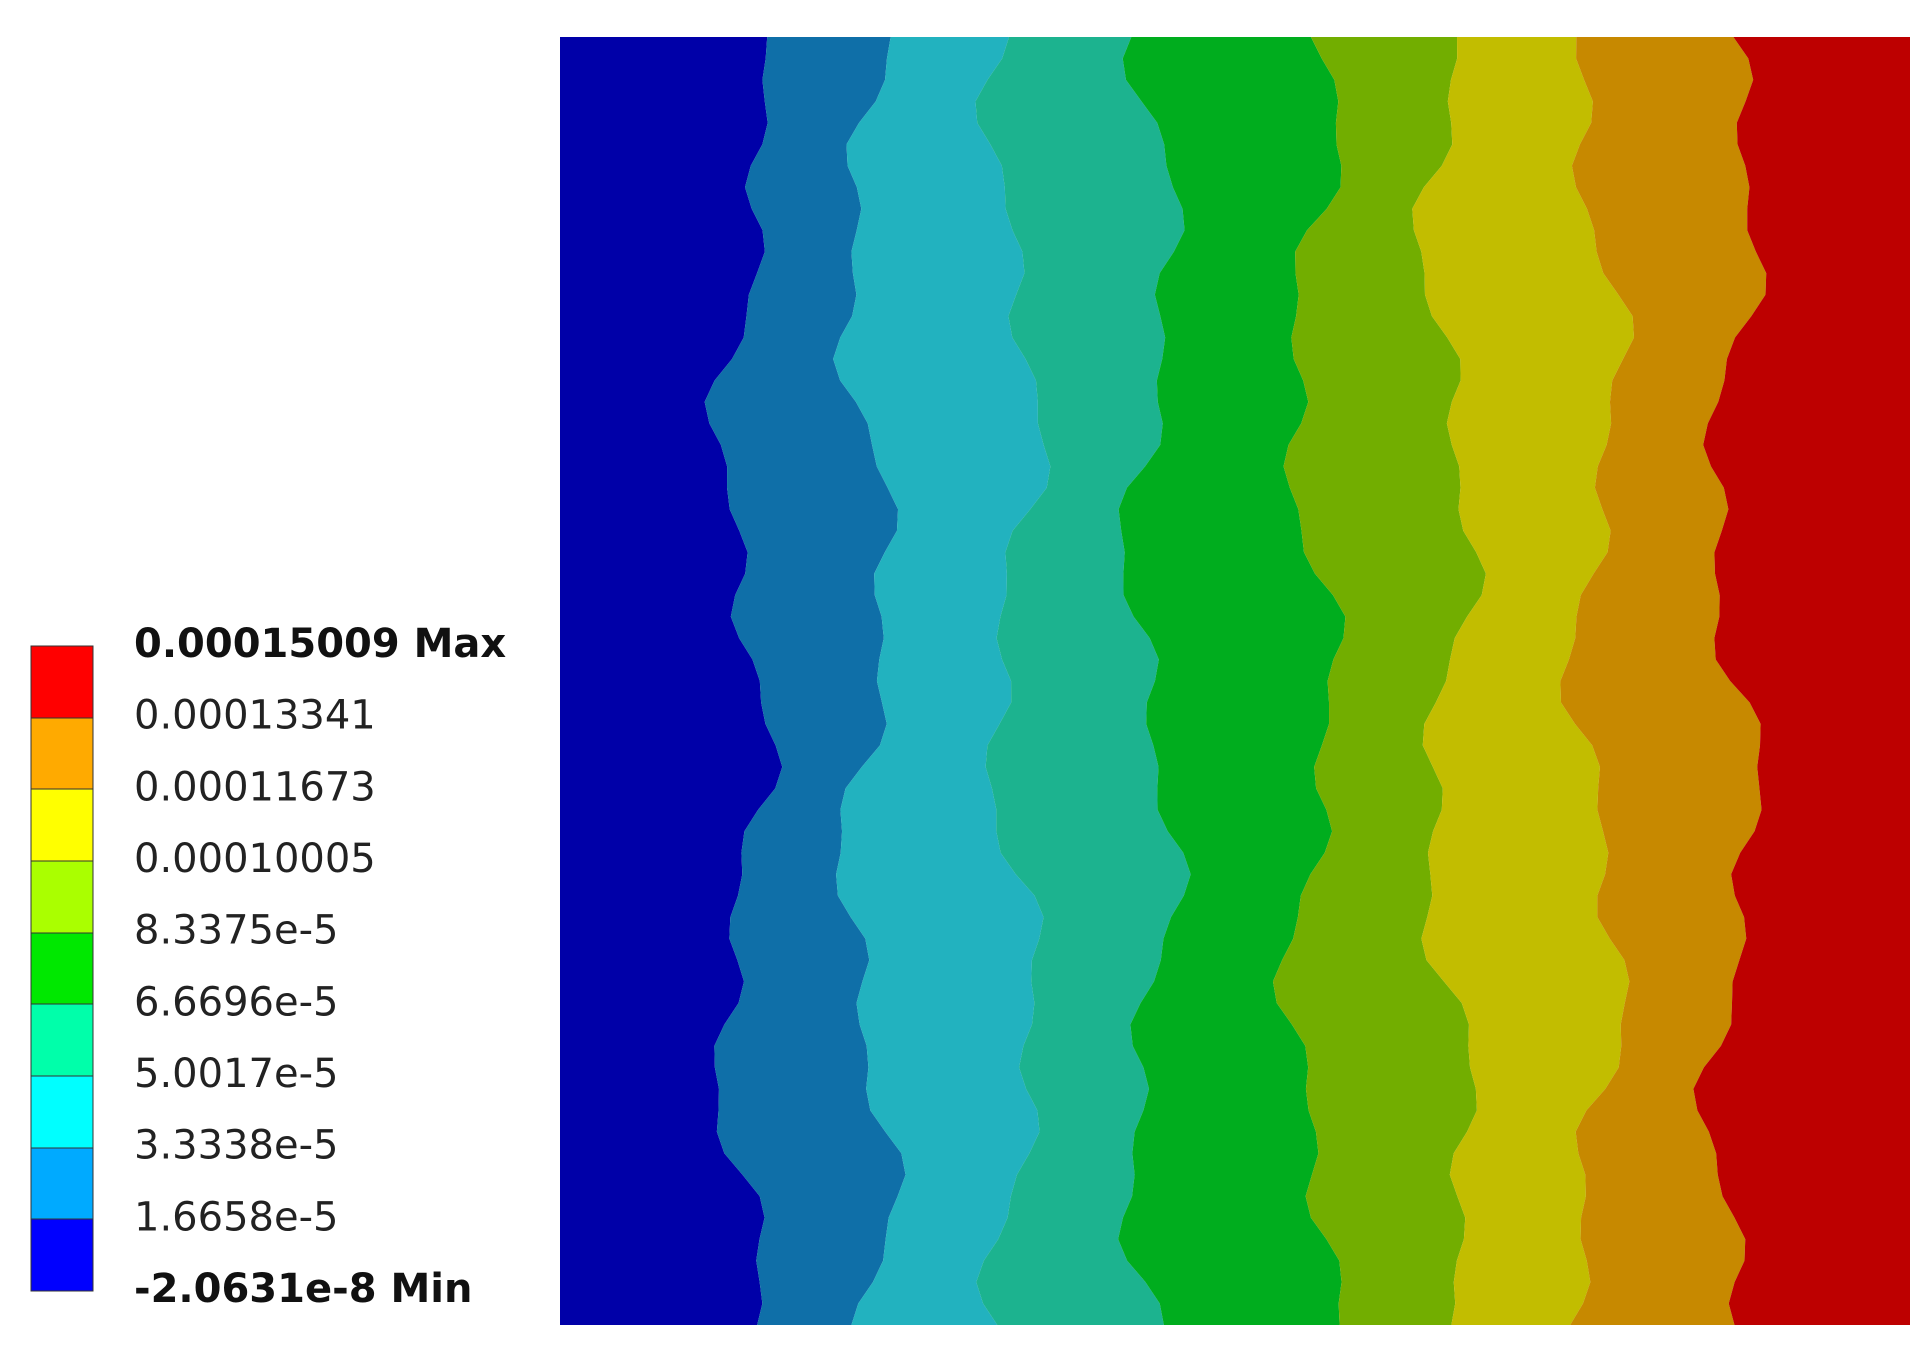 This screenshot has height=1363, width=1931. Describe the element at coordinates (236, 1146) in the screenshot. I see `legend-label: 3.3338e-5` at that location.